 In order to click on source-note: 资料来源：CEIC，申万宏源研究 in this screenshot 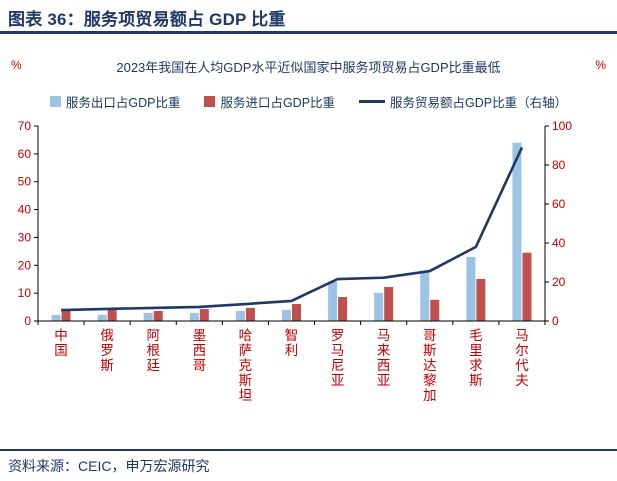, I will do `click(109, 466)`.